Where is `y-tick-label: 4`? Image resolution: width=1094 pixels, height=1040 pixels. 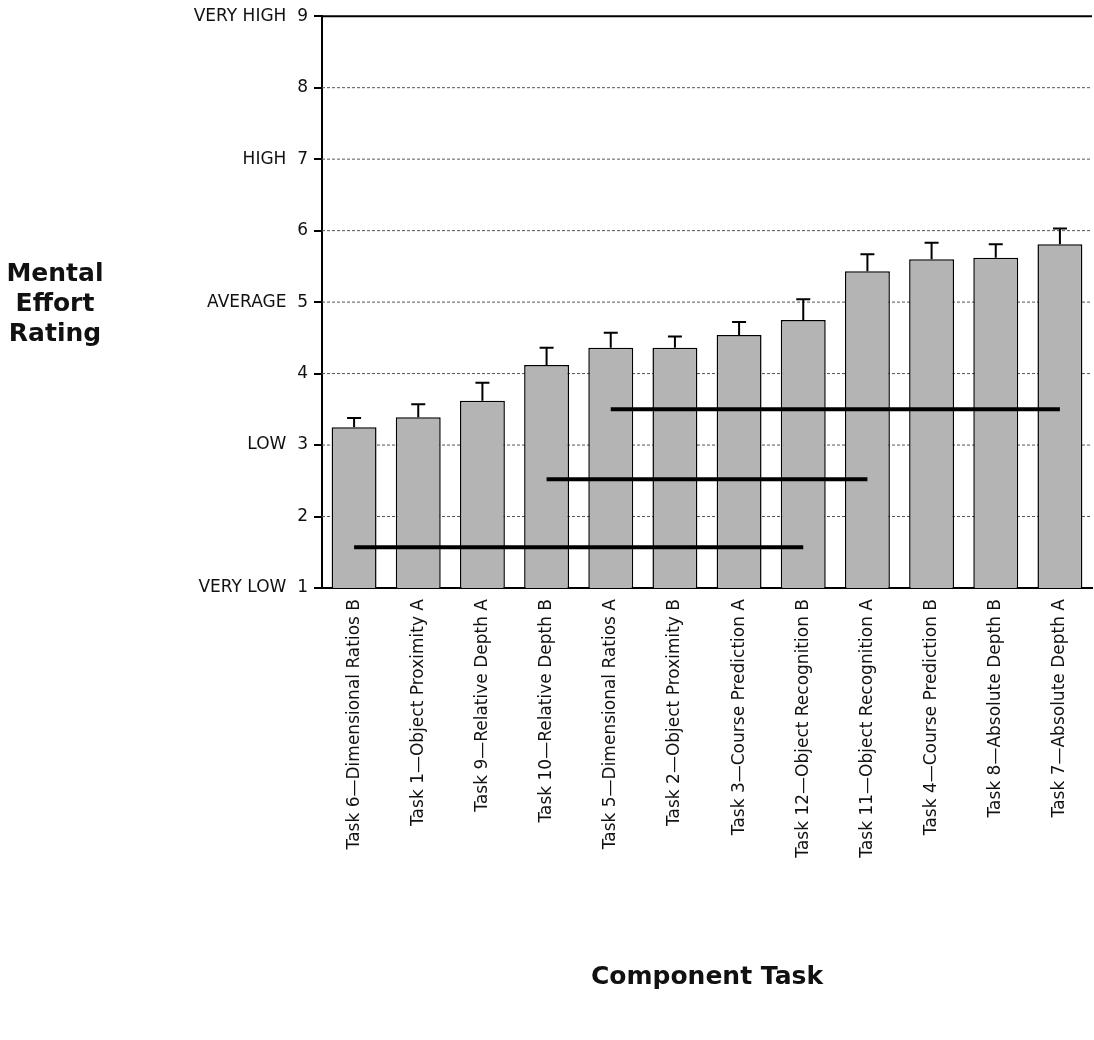
y-tick-label: 4 is located at coordinates (302, 372).